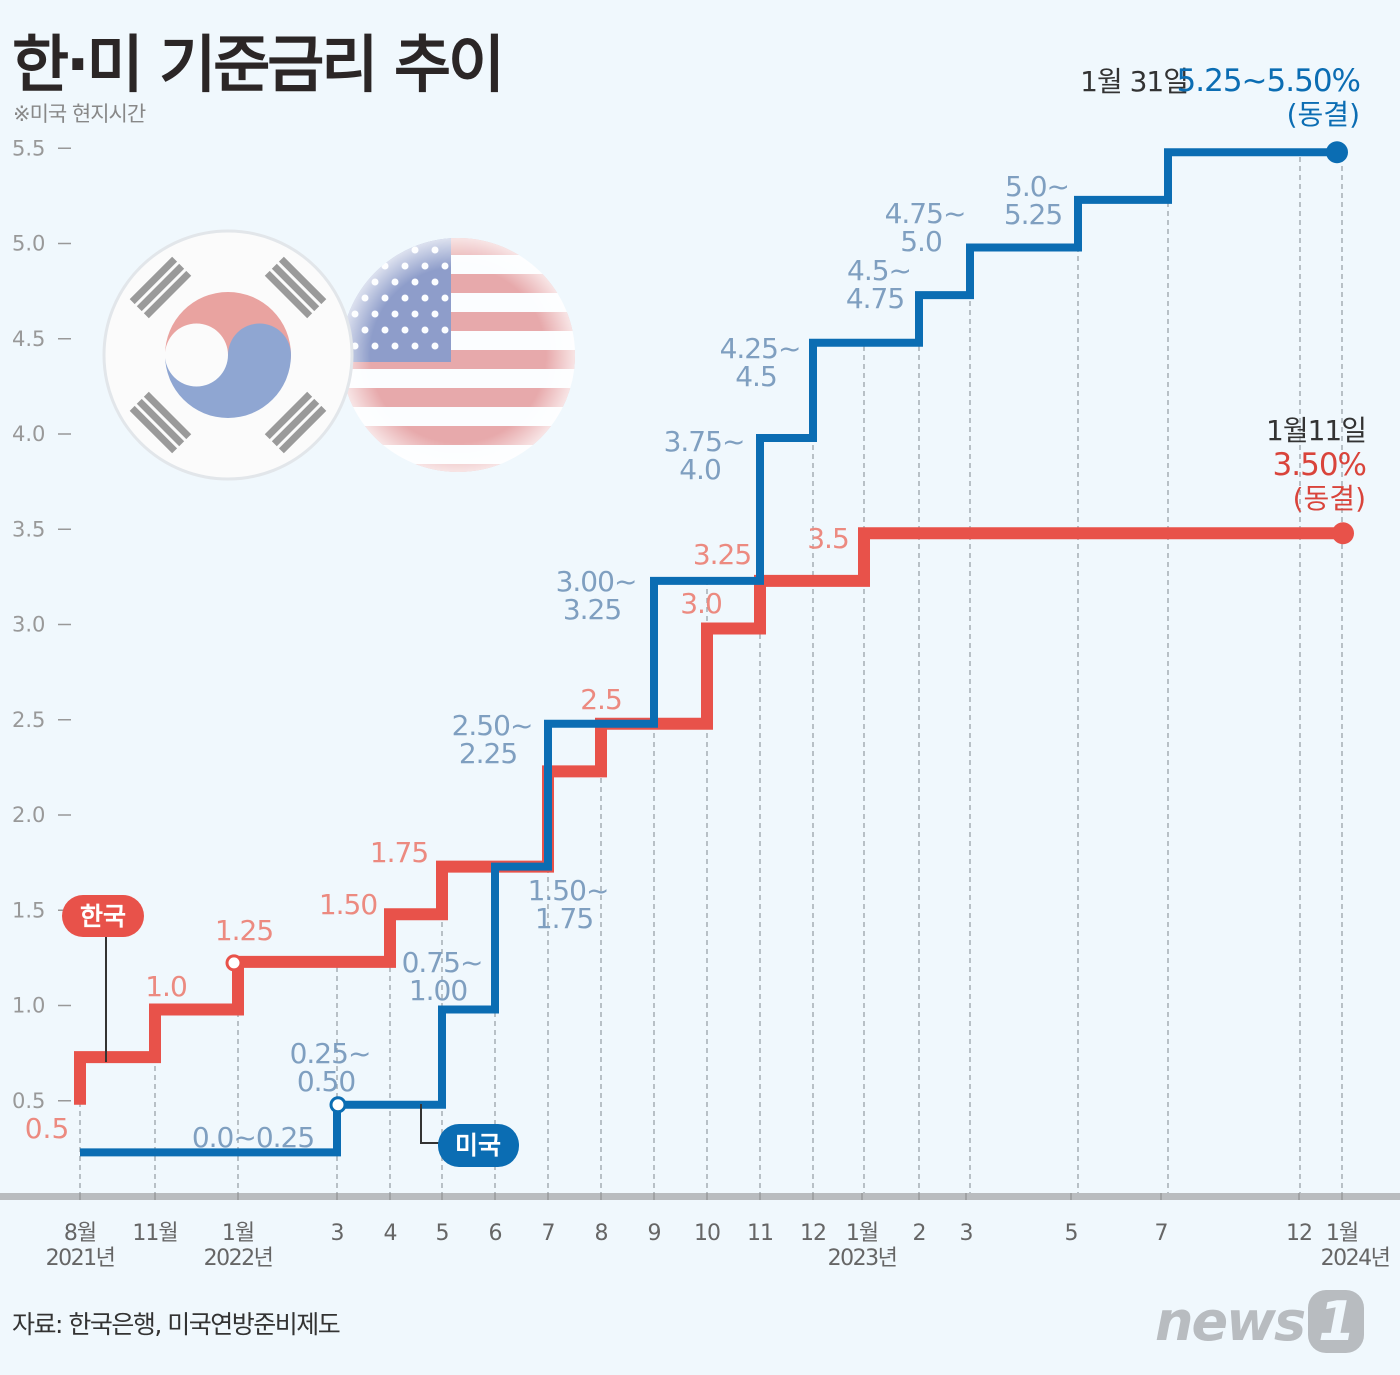  Describe the element at coordinates (80, 1233) in the screenshot. I see `x-tick-label: 8월` at that location.